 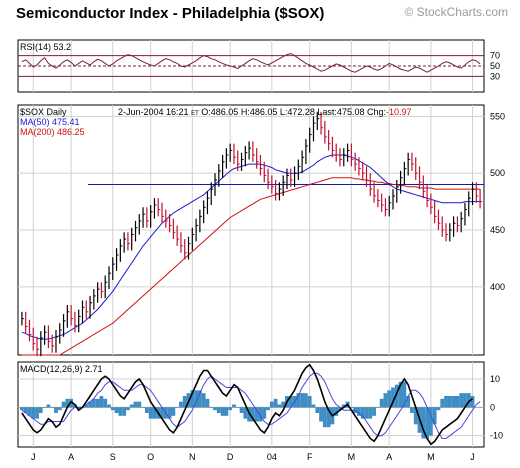 What do you see at coordinates (43, 112) in the screenshot?
I see `price-label: $SOX Daily` at bounding box center [43, 112].